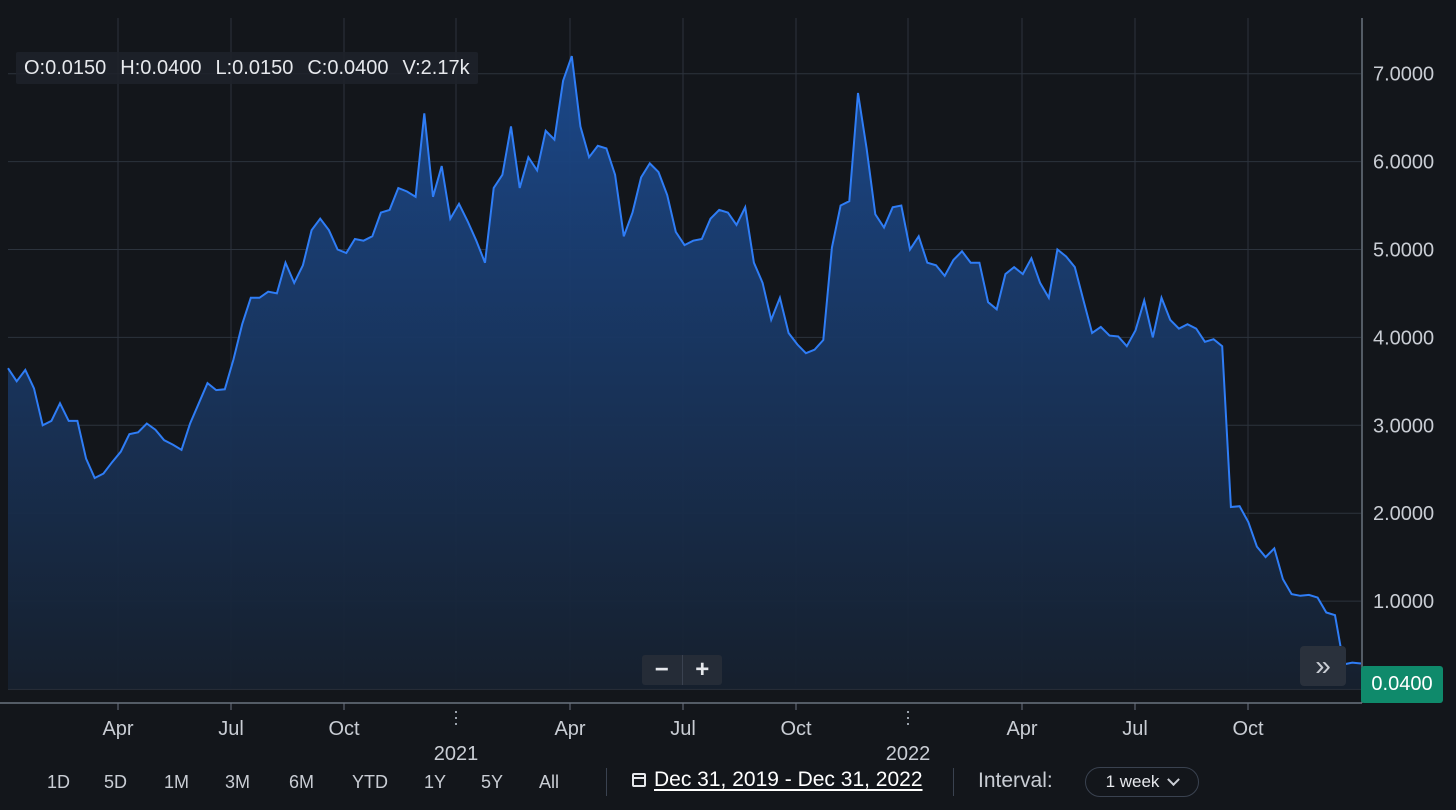 Image resolution: width=1456 pixels, height=810 pixels. Describe the element at coordinates (456, 751) in the screenshot. I see `x-year-label: 2021` at that location.